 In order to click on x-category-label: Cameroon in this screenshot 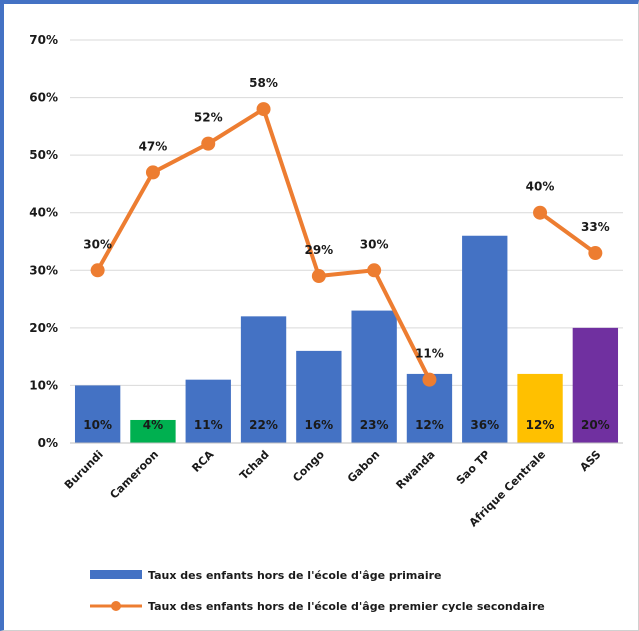, I will do `click(134, 475)`.